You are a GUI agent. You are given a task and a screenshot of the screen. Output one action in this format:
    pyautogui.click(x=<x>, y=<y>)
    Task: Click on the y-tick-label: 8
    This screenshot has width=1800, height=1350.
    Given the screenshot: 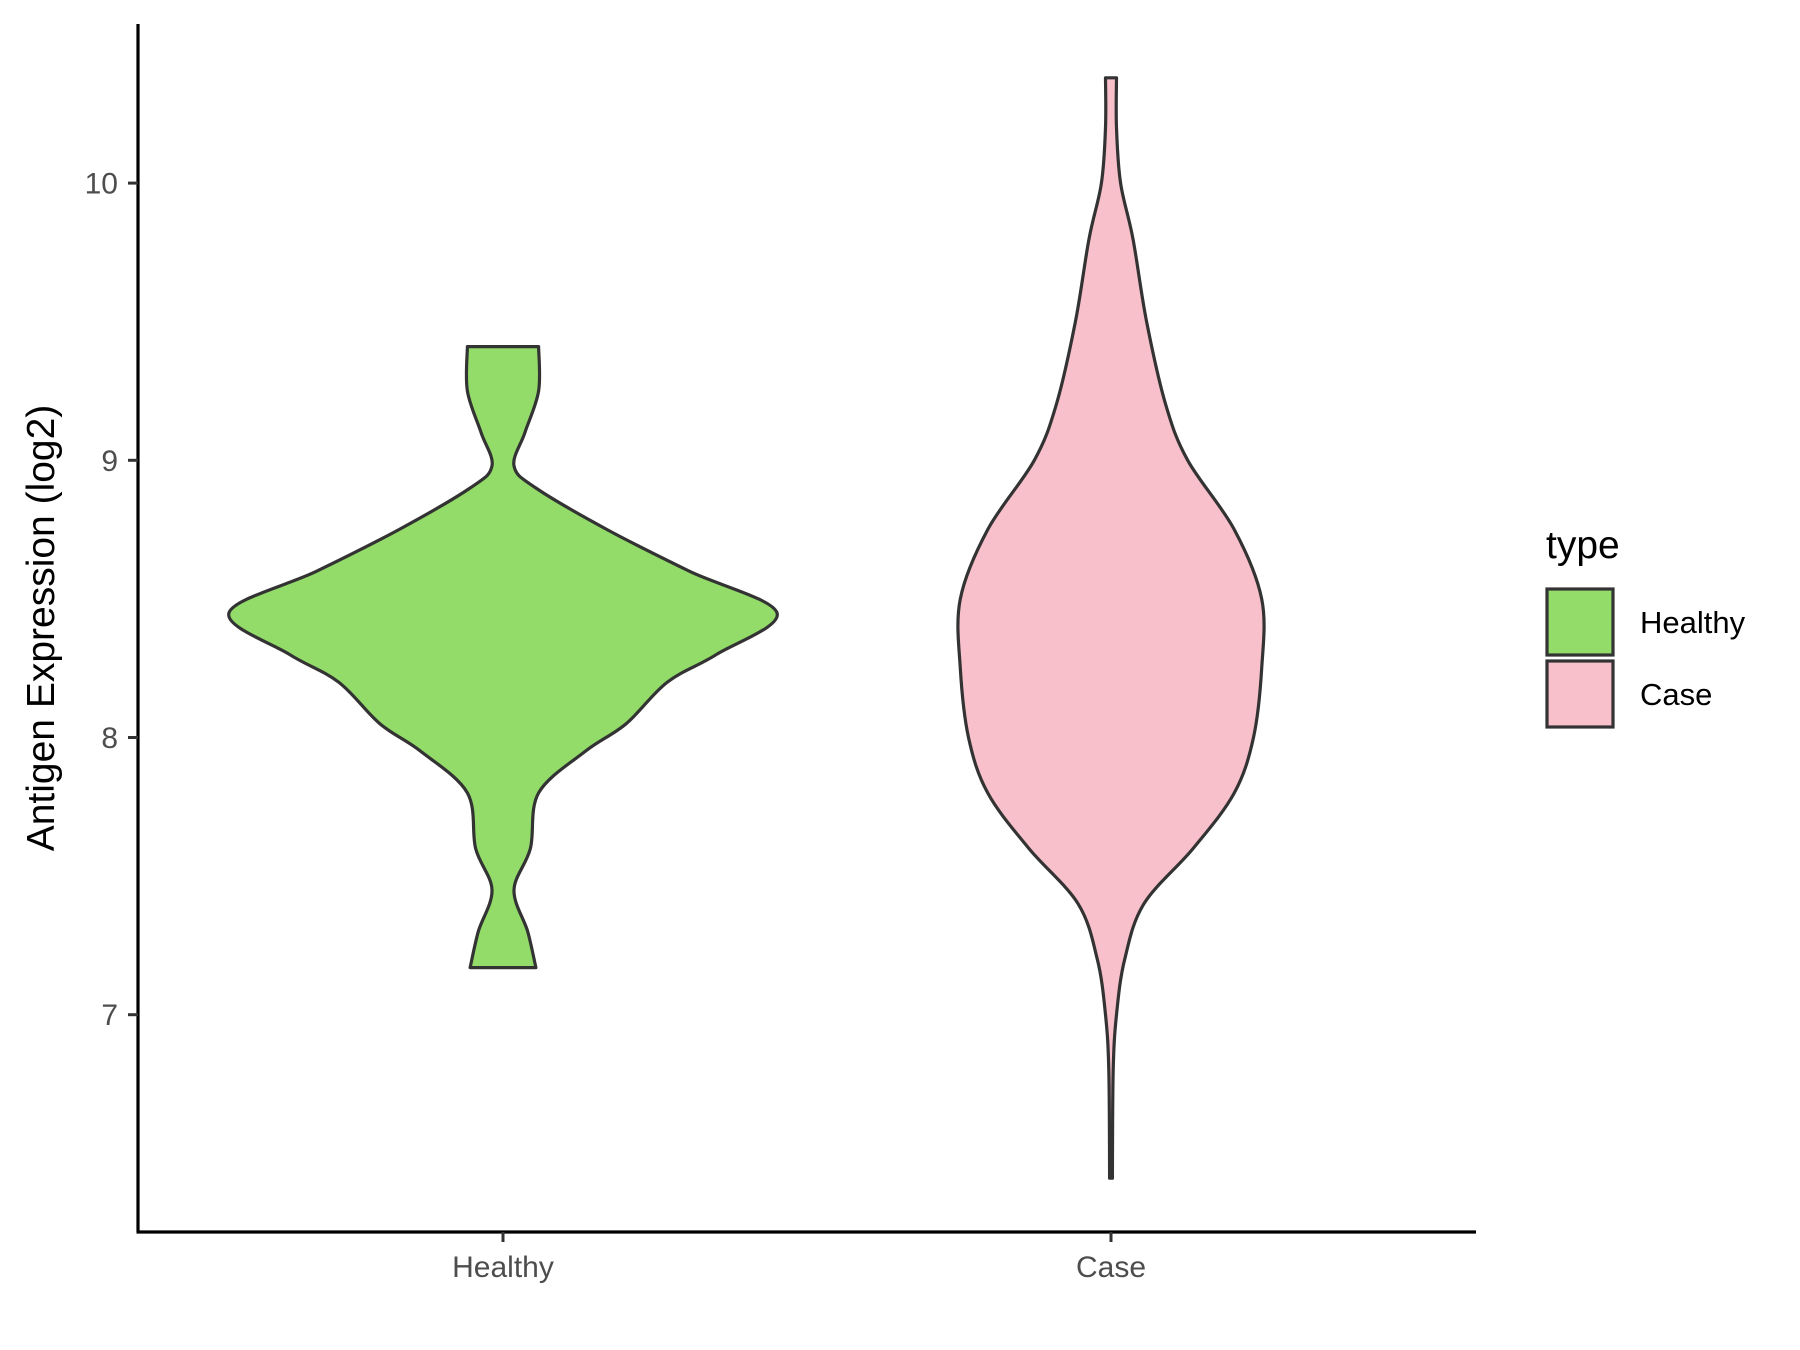 What is the action you would take?
    pyautogui.click(x=109, y=738)
    